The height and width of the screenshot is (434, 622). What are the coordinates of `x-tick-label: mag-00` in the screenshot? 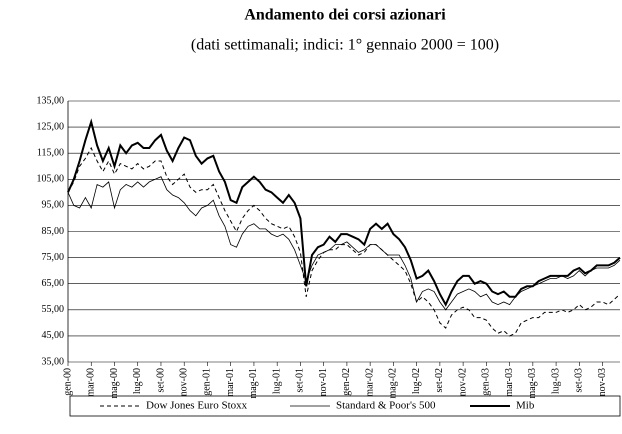 It's located at (114, 383).